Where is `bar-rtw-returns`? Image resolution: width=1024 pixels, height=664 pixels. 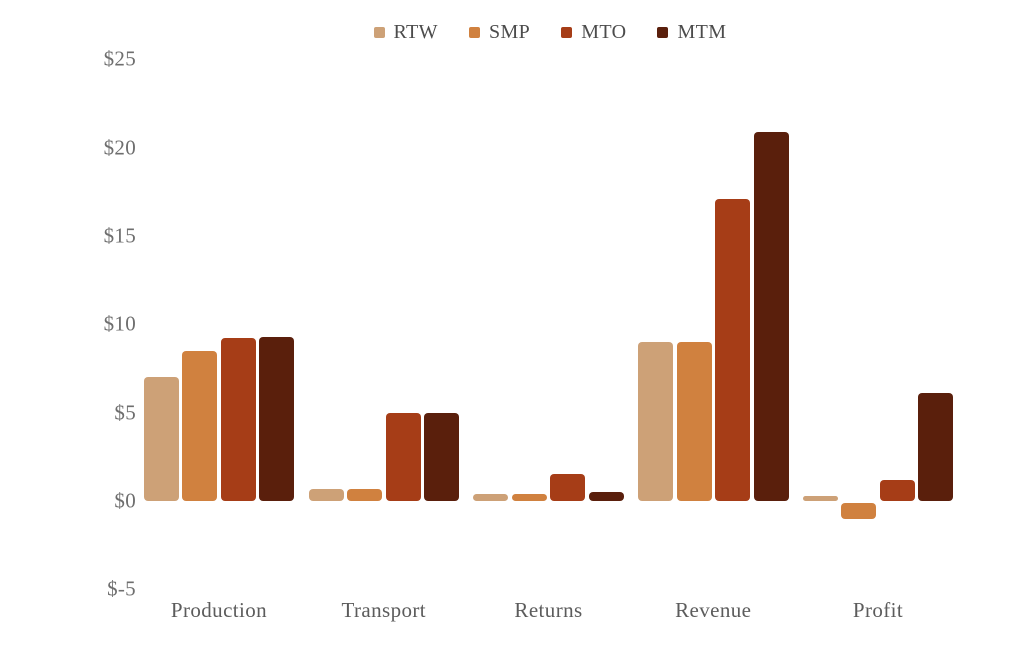 bar-rtw-returns is located at coordinates (491, 497).